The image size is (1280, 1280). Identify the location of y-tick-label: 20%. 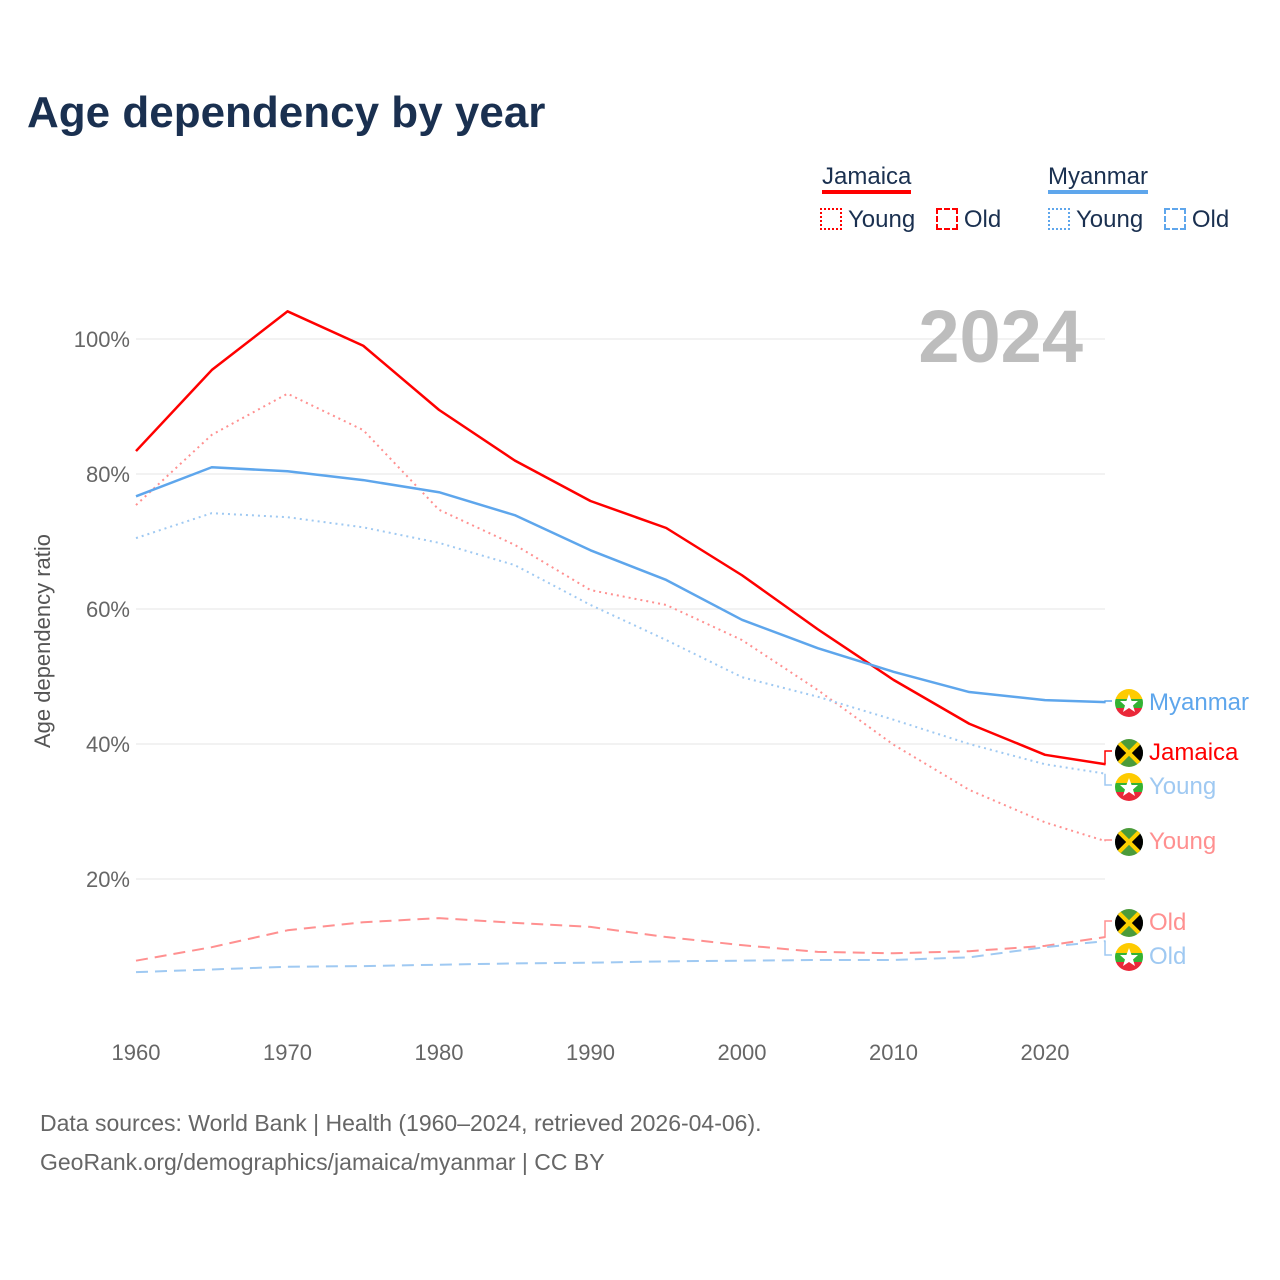
(108, 879).